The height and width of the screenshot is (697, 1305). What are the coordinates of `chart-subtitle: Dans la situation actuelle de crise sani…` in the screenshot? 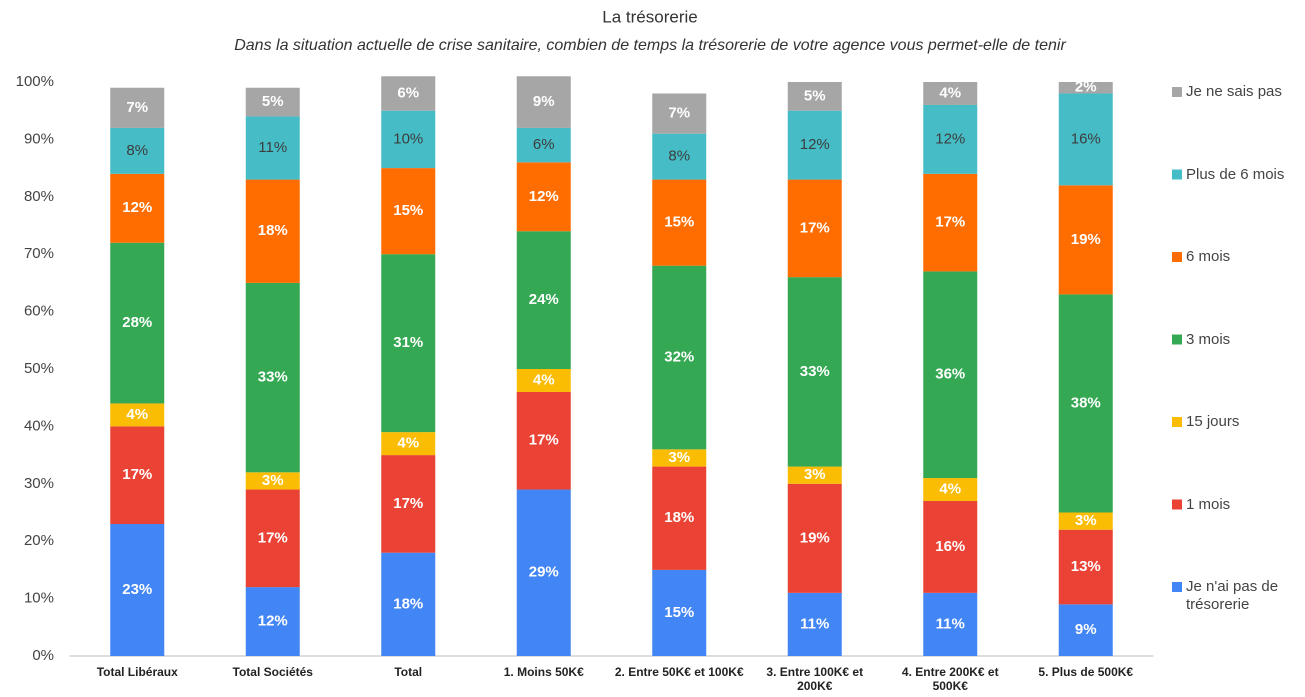 It's located at (650, 45).